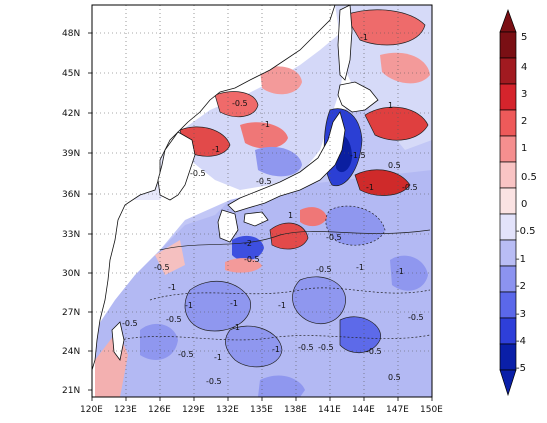 The height and width of the screenshot is (423, 547). Describe the element at coordinates (396, 124) in the screenshot. I see `kuroshio-ext-red` at that location.